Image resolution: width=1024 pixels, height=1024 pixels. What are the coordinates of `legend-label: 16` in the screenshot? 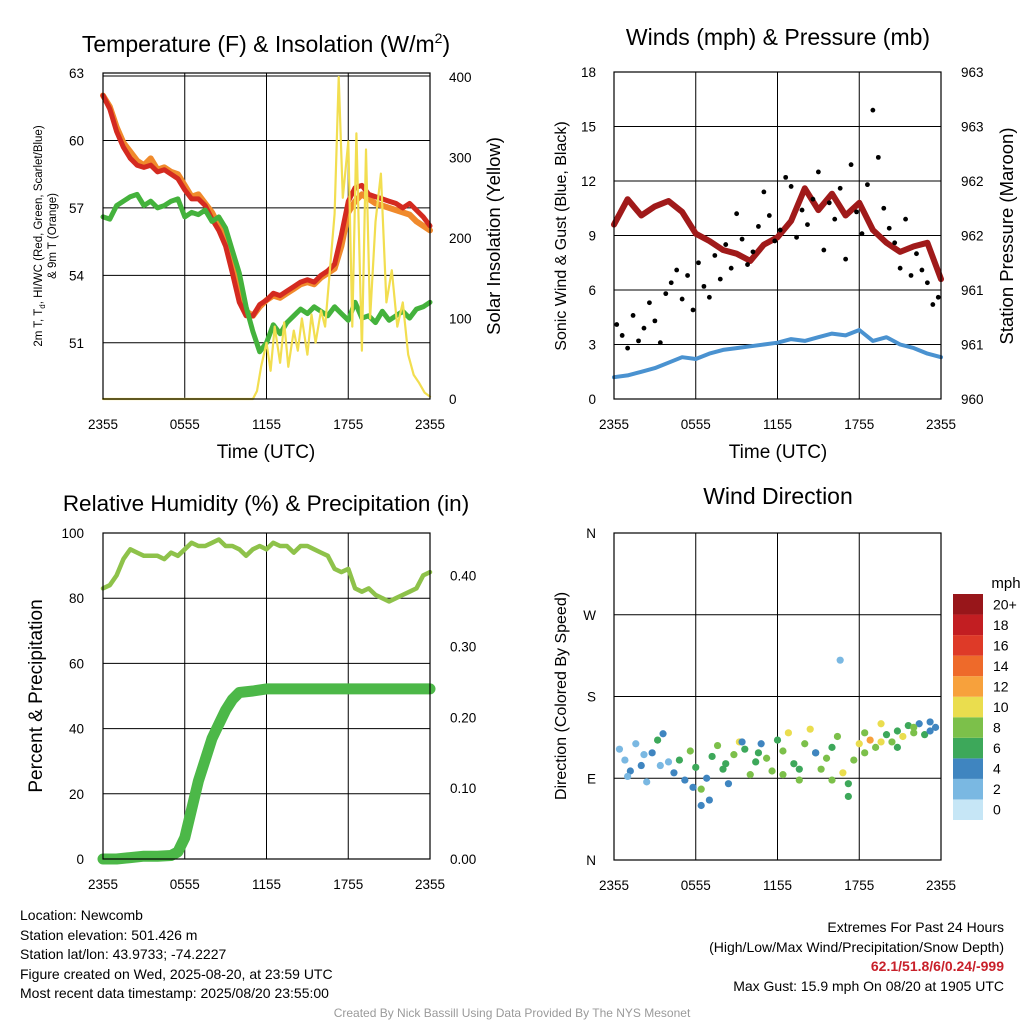 It's located at (1001, 645).